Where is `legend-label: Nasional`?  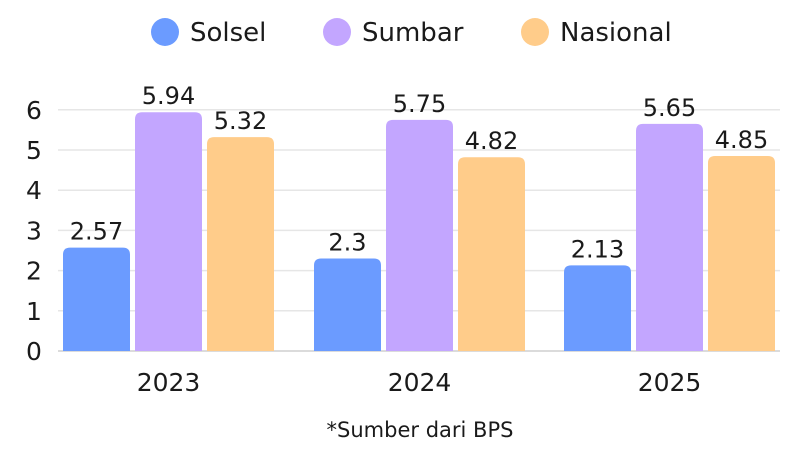 legend-label: Nasional is located at coordinates (616, 33).